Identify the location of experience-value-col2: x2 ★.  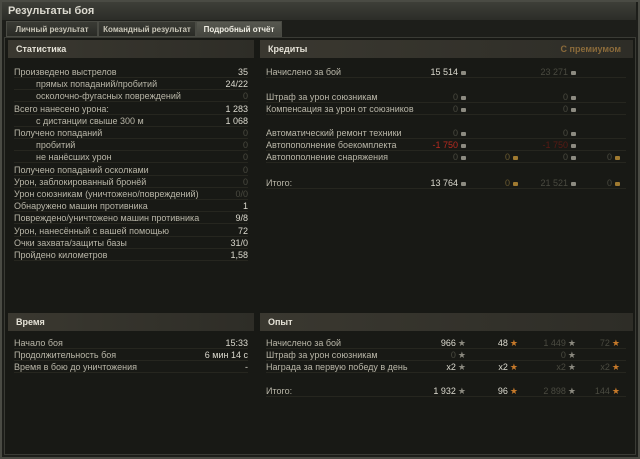
(508, 367).